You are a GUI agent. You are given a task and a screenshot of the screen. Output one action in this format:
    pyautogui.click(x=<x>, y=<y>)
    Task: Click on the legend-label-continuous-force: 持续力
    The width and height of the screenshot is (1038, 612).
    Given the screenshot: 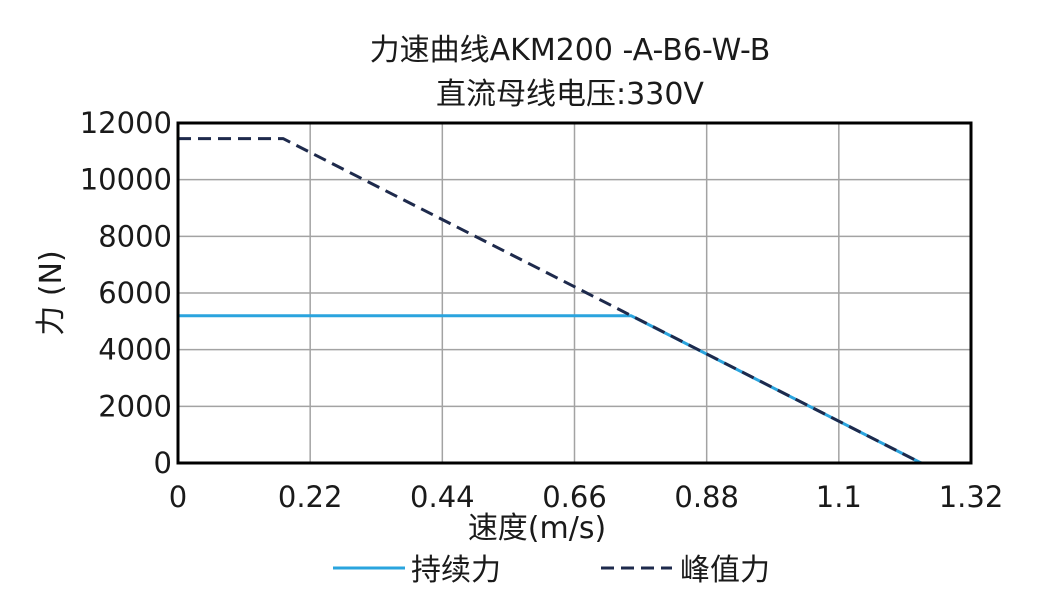 What is the action you would take?
    pyautogui.click(x=456, y=570)
    